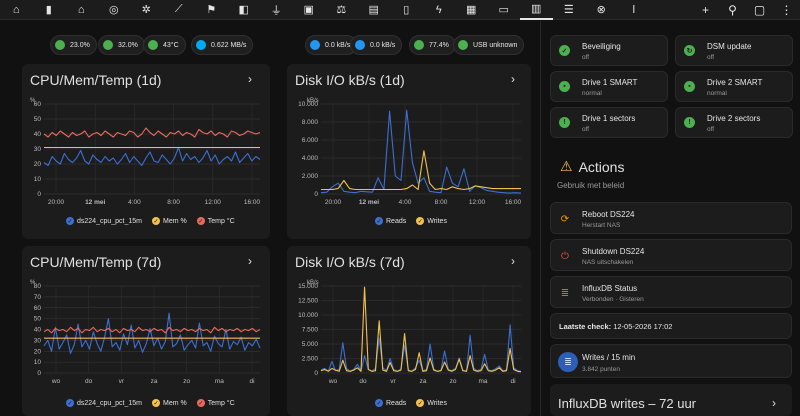  I want to click on memory-chip: 32.0%, so click(121, 45).